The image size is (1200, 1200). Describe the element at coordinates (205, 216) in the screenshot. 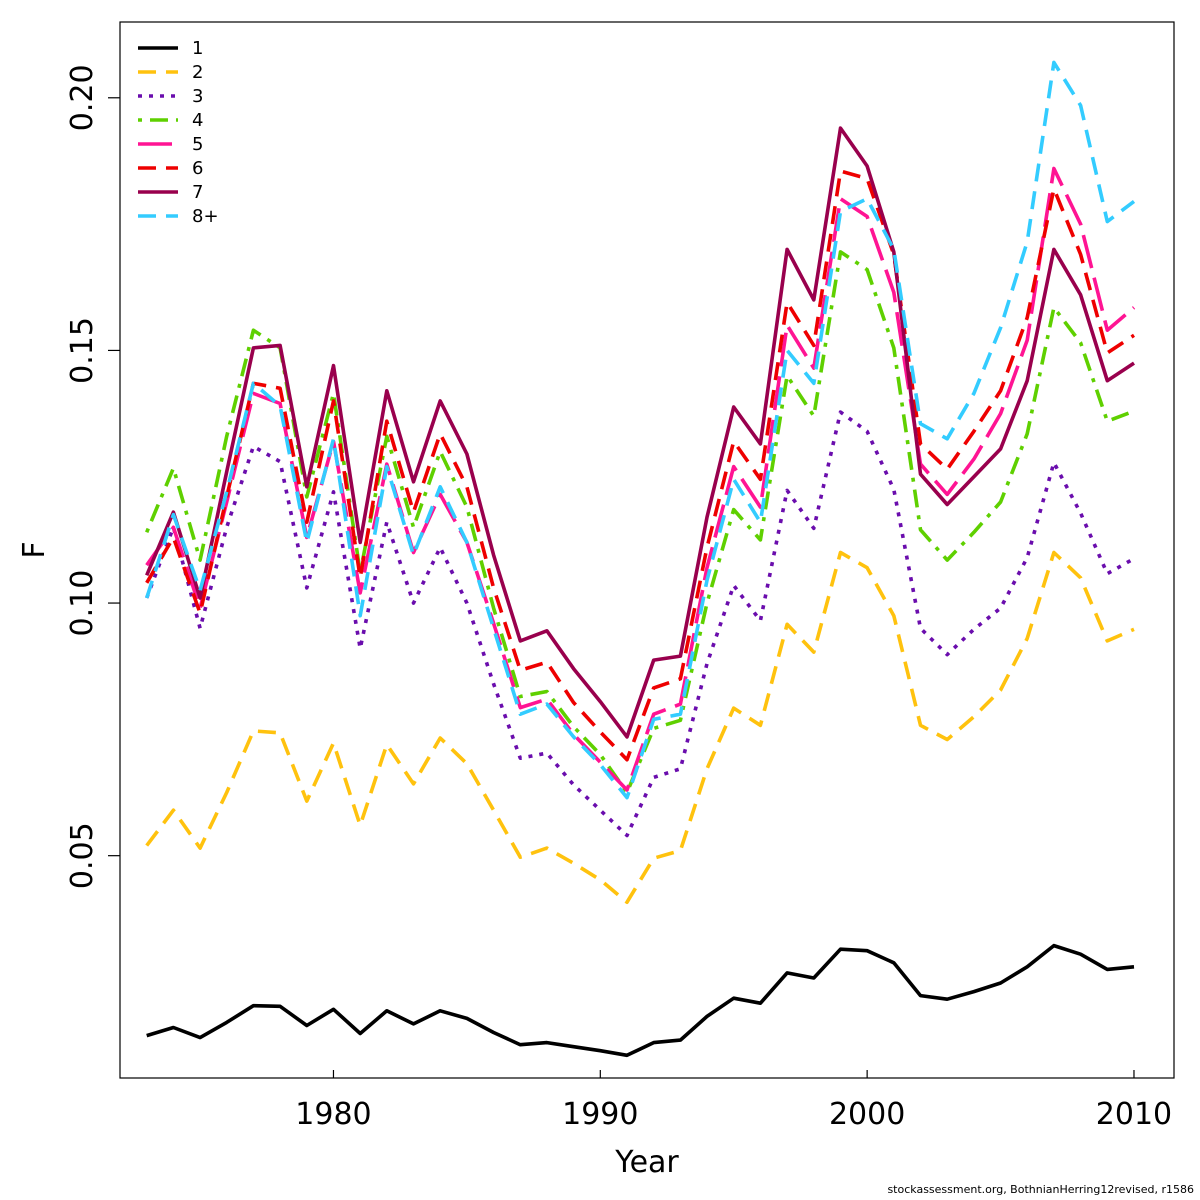

I see `legend-label: 8+` at that location.